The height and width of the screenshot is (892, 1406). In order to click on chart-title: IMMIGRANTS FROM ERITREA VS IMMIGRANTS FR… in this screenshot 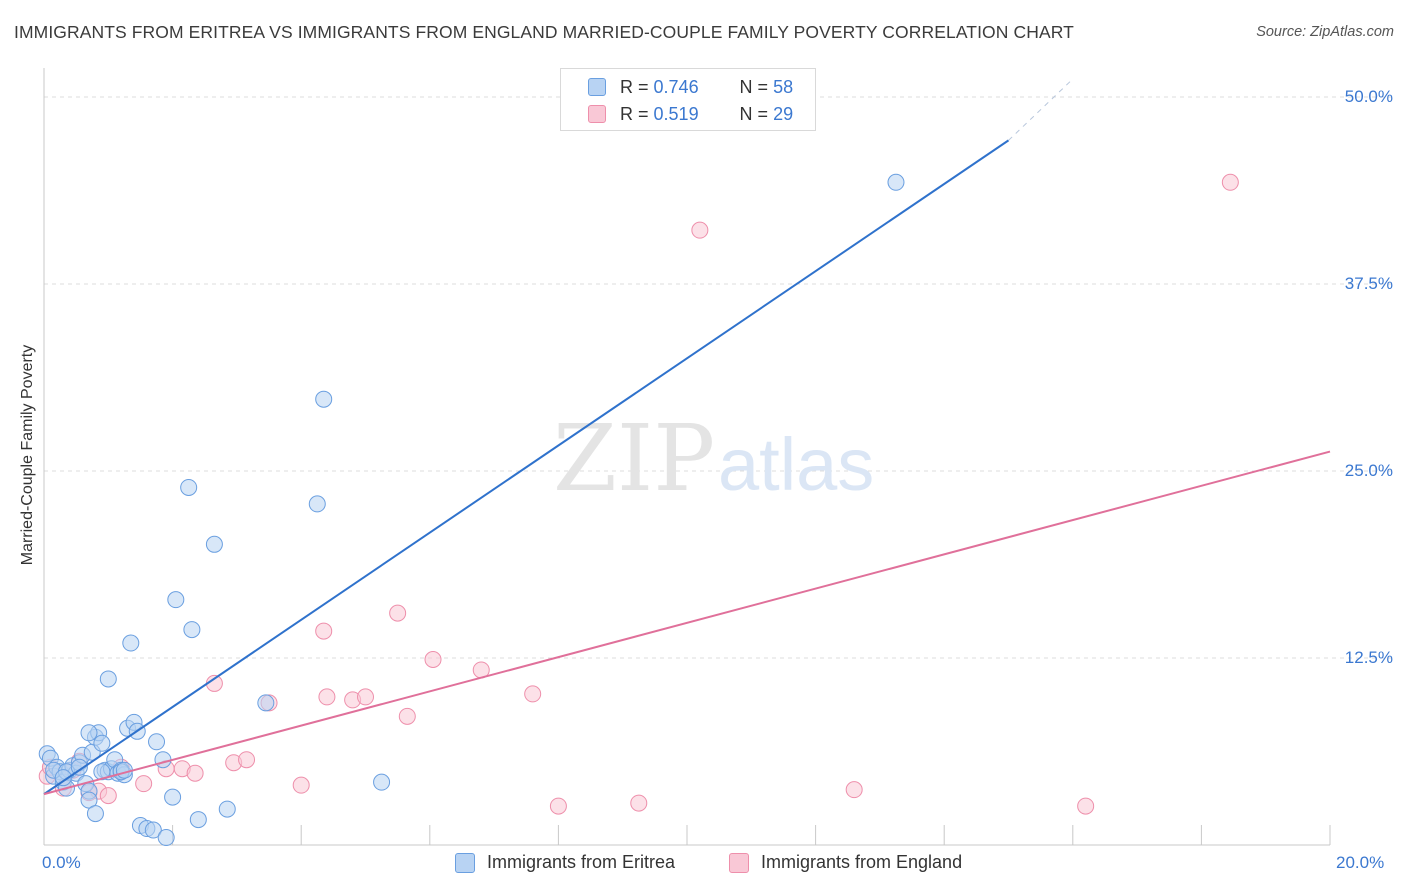, I will do `click(544, 32)`.